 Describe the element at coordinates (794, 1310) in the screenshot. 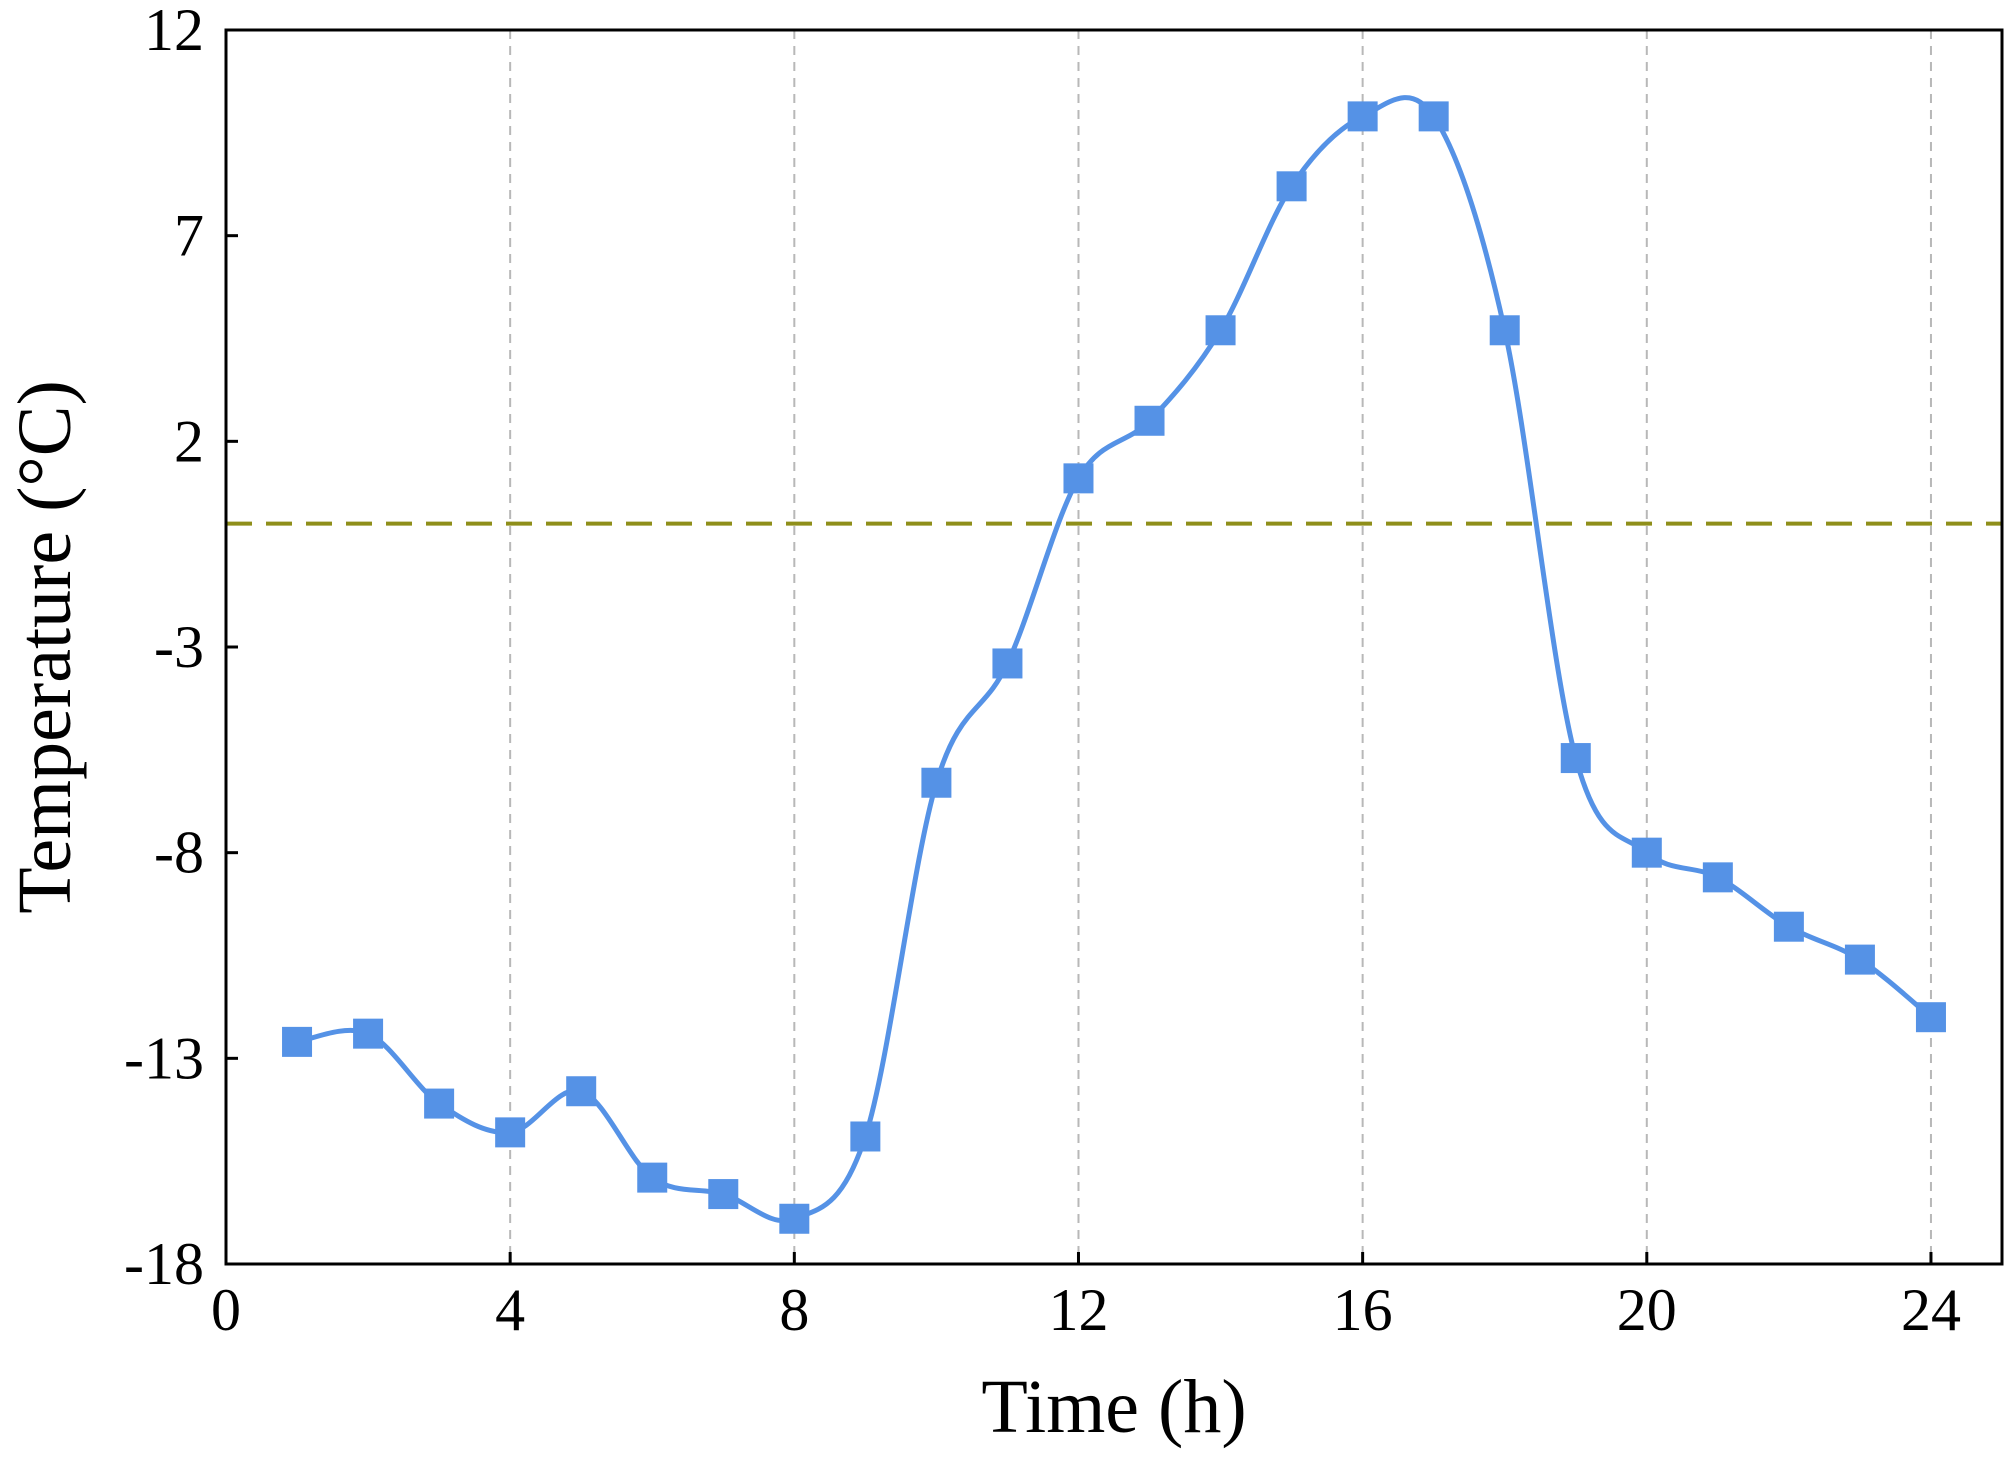

I see `x-tick-label-8: 8` at that location.